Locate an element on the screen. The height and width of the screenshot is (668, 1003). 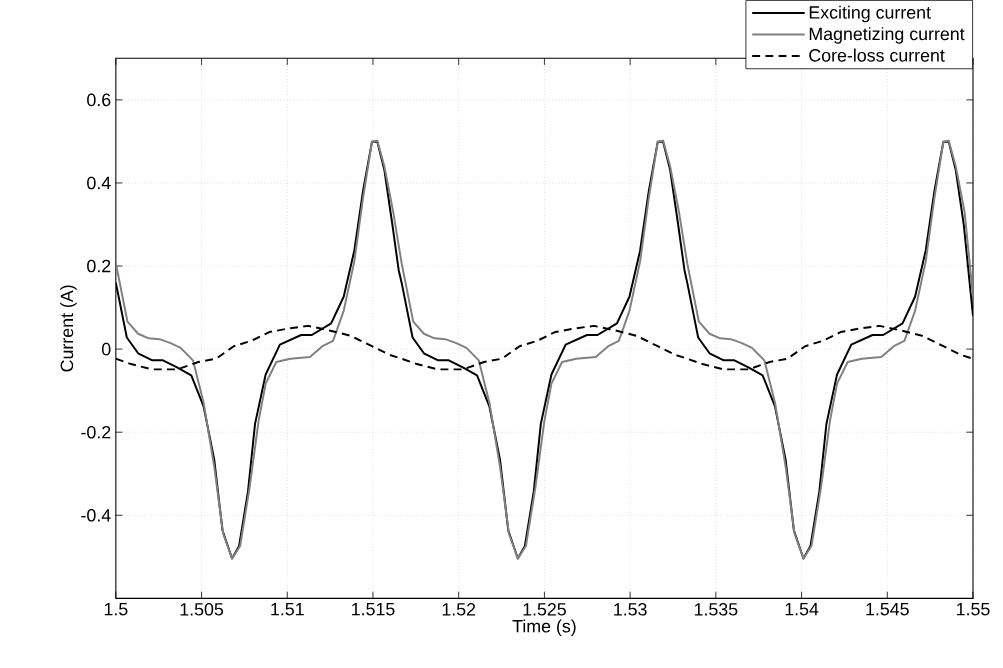
x-tick-label: 1.54 is located at coordinates (802, 609).